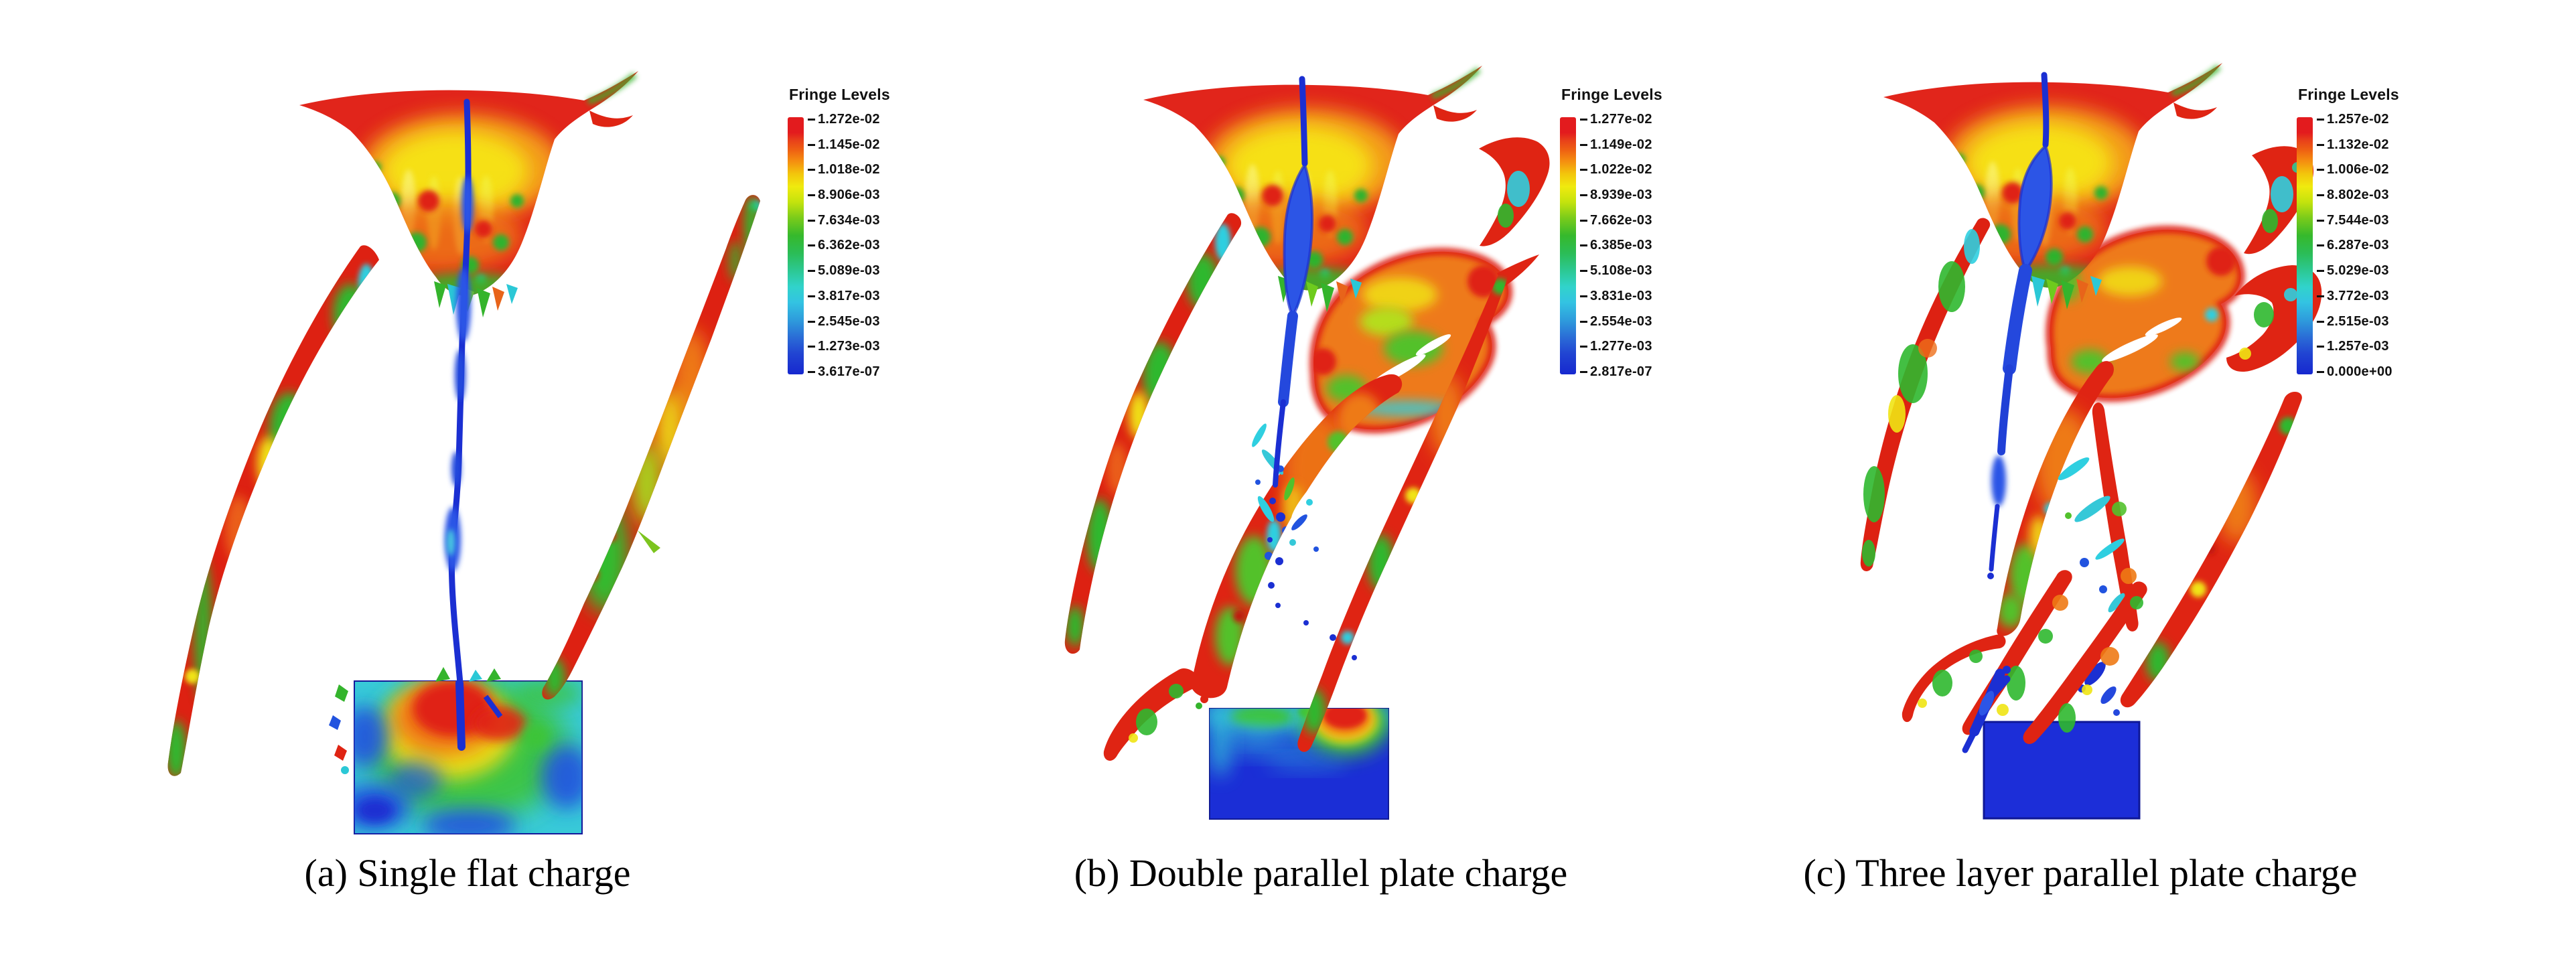  I want to click on legend-tick: 8.939e-03, so click(1616, 195).